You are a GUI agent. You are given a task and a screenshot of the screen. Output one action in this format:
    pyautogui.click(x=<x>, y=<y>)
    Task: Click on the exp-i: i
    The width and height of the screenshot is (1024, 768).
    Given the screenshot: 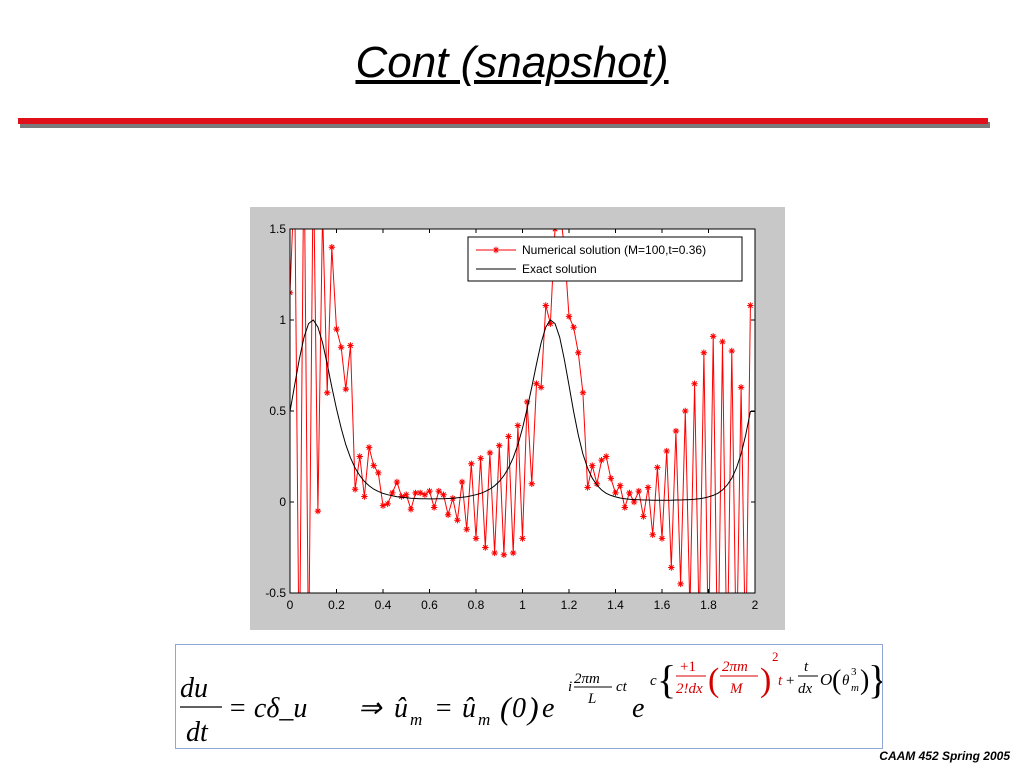 What is the action you would take?
    pyautogui.click(x=570, y=687)
    